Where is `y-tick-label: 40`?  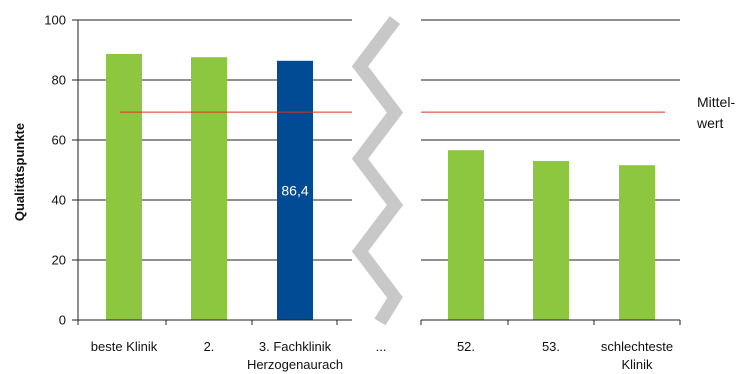 y-tick-label: 40 is located at coordinates (59, 200).